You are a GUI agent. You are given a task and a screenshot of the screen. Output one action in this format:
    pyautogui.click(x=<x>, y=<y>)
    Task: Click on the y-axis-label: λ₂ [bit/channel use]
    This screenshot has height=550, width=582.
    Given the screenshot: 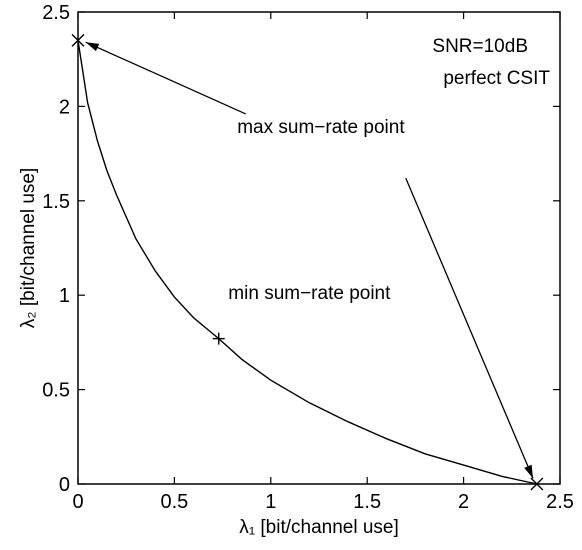 What is the action you would take?
    pyautogui.click(x=28, y=248)
    